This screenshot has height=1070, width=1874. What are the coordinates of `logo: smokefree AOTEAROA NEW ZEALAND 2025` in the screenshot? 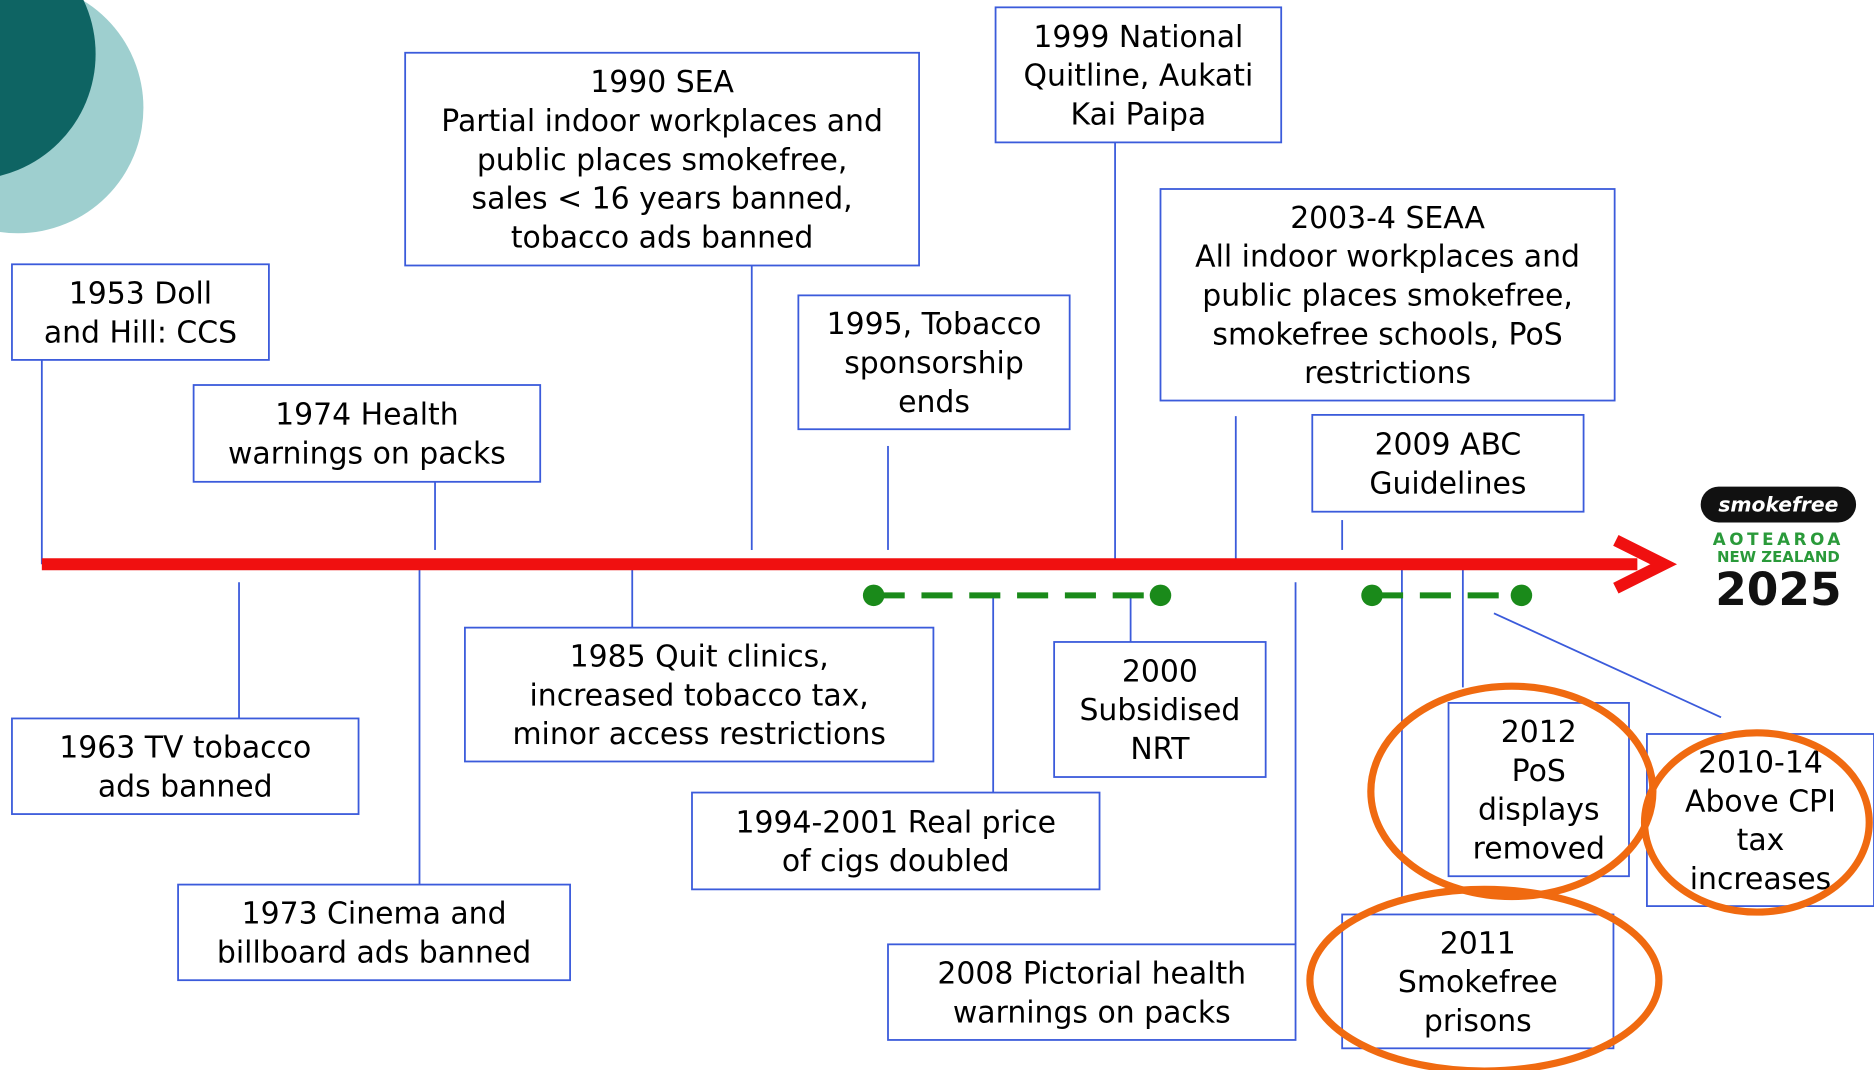 It's located at (1778, 551).